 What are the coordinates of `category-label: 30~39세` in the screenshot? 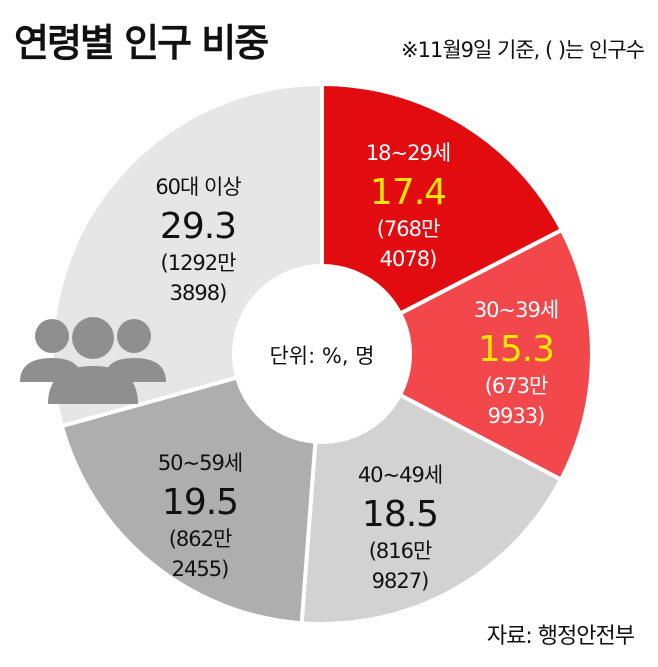 It's located at (516, 310).